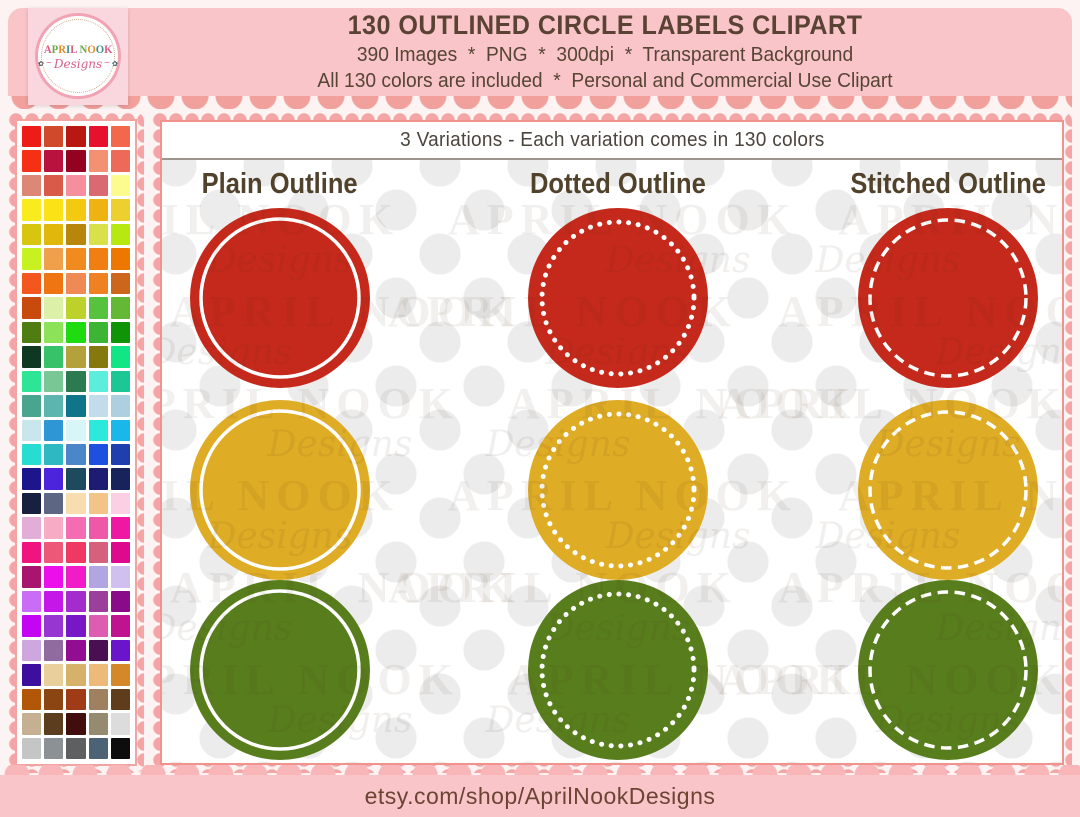 Image resolution: width=1080 pixels, height=817 pixels. I want to click on column-header-stitched: Stitched Outline, so click(948, 184).